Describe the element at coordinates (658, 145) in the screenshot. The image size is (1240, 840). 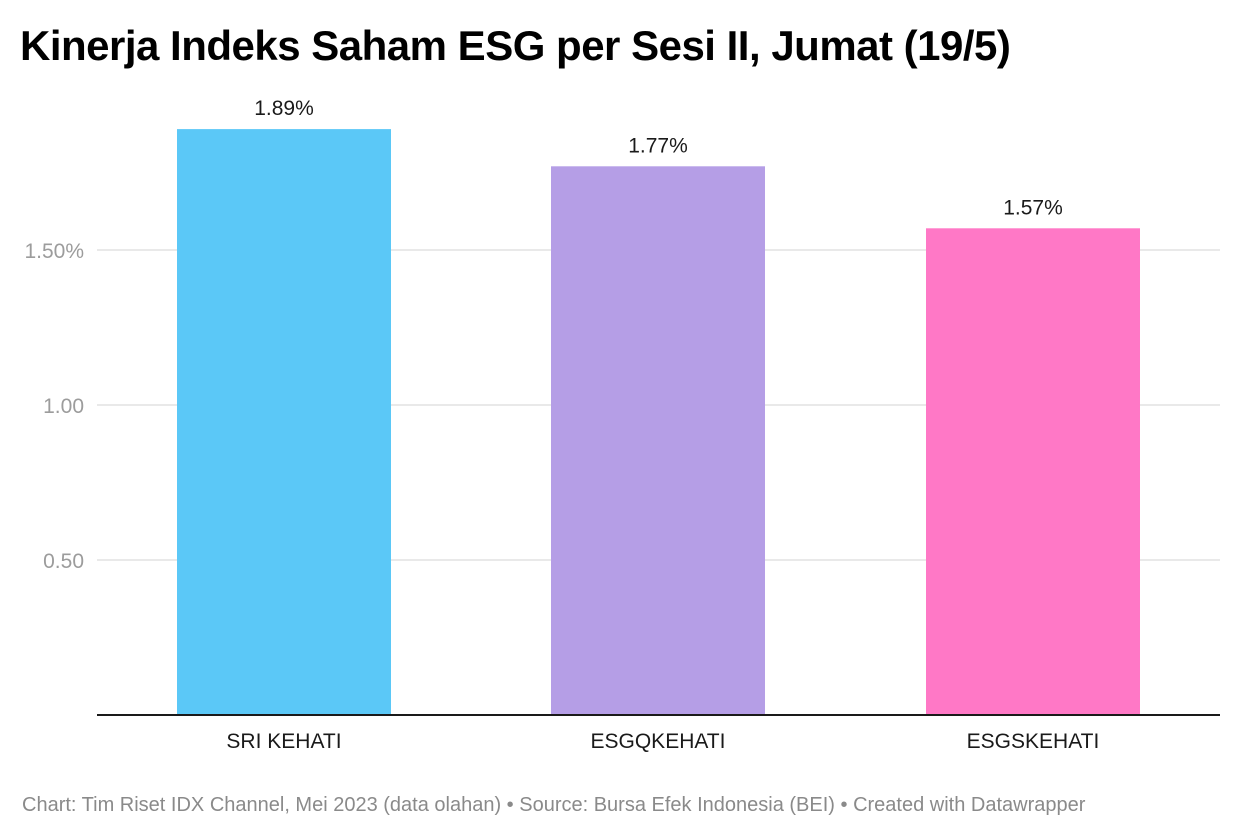
I see `bar-value-label: 1.77%` at that location.